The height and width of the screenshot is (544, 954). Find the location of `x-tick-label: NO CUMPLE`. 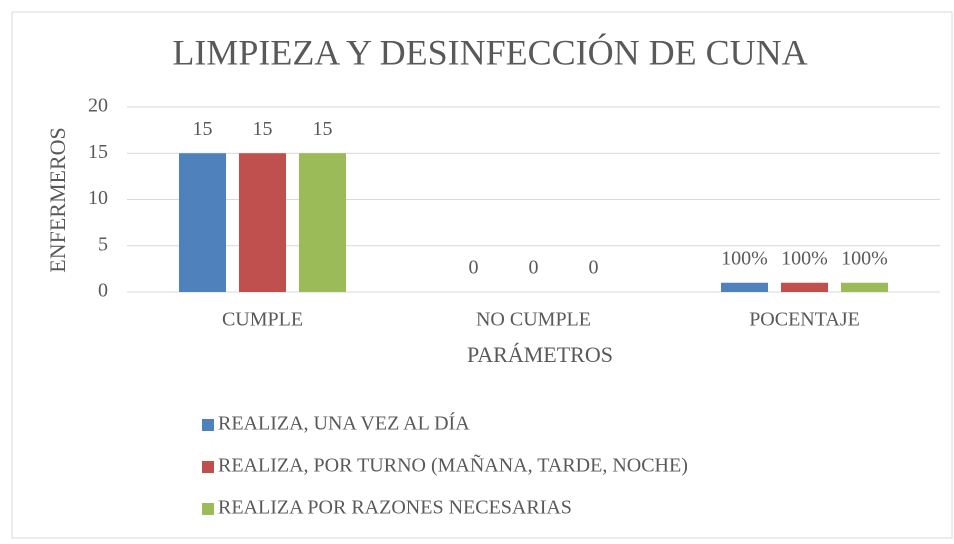

x-tick-label: NO CUMPLE is located at coordinates (533, 320).